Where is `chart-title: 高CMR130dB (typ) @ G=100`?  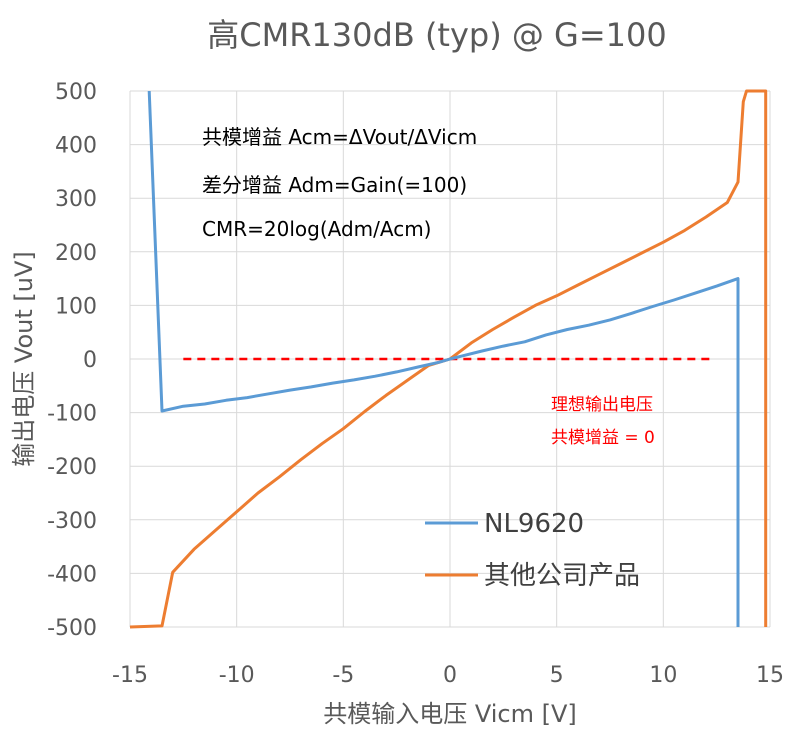
chart-title: 高CMR130dB (typ) @ G=100 is located at coordinates (437, 35).